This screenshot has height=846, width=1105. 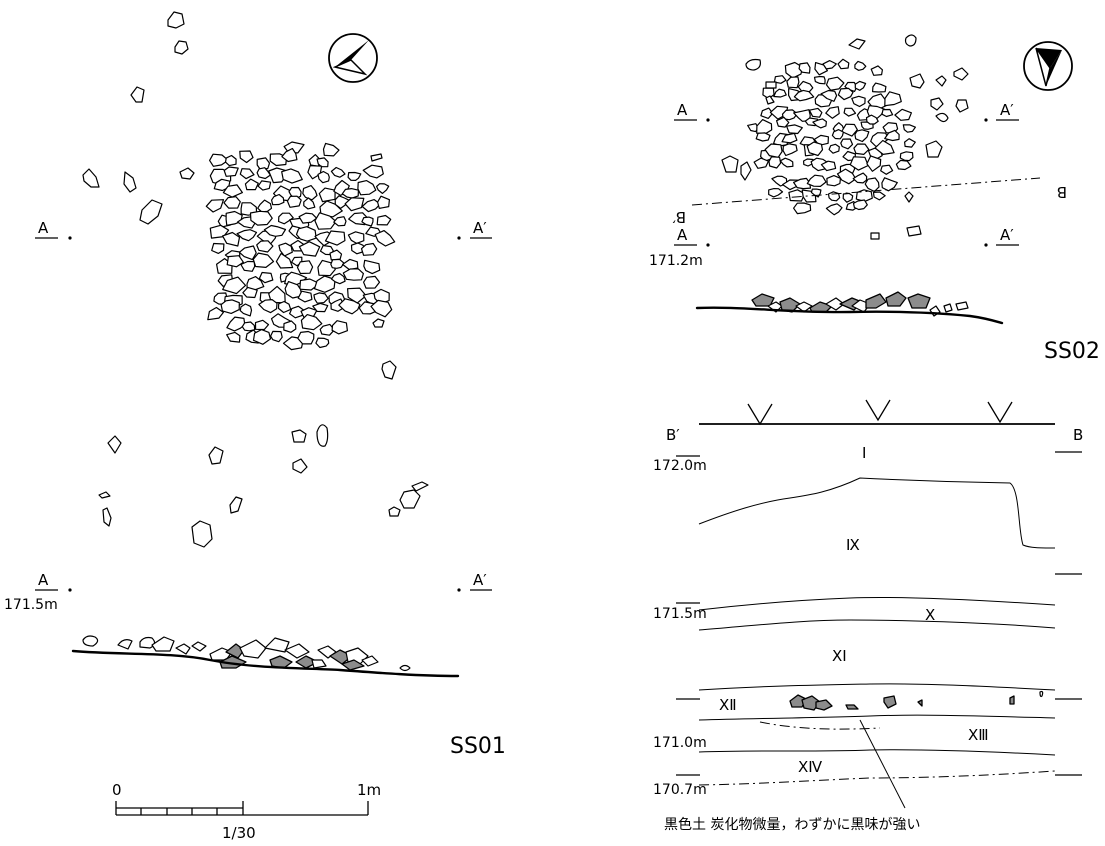 I want to click on ss02-section: A 171.2m A′, so click(x=834, y=275).